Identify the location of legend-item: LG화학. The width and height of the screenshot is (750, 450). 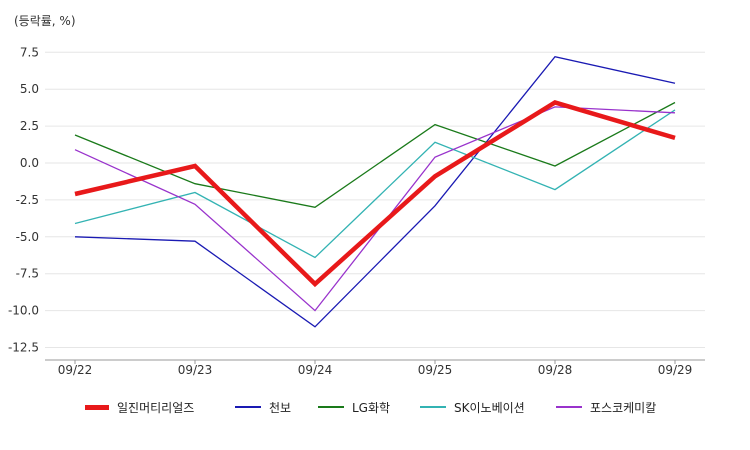
(354, 407).